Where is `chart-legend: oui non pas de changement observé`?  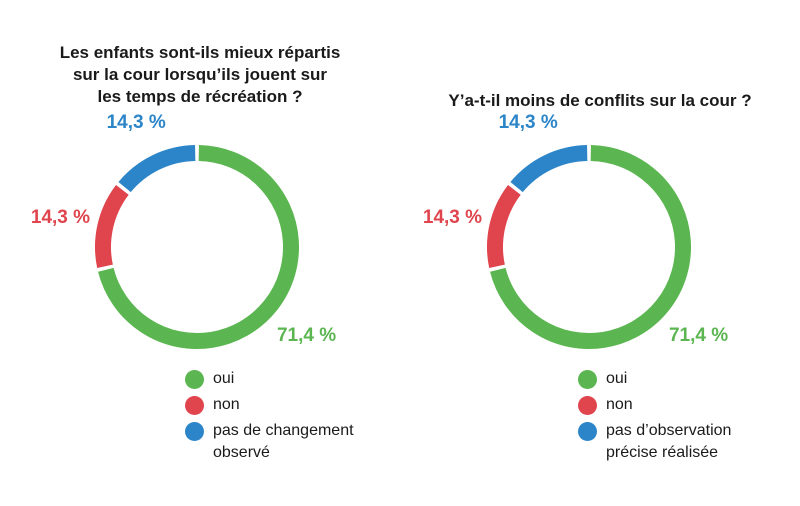 chart-legend: oui non pas de changement observé is located at coordinates (292, 418).